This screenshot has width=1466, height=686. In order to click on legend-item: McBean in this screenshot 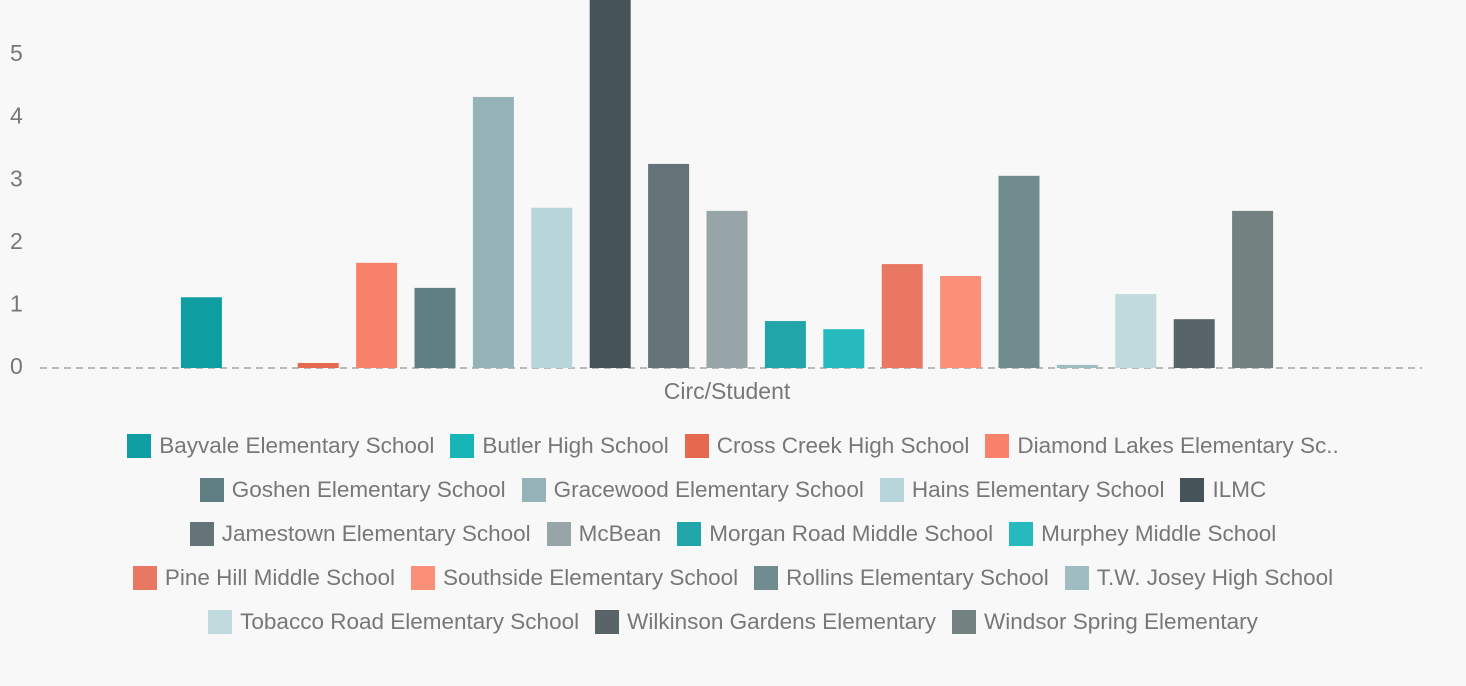, I will do `click(604, 534)`.